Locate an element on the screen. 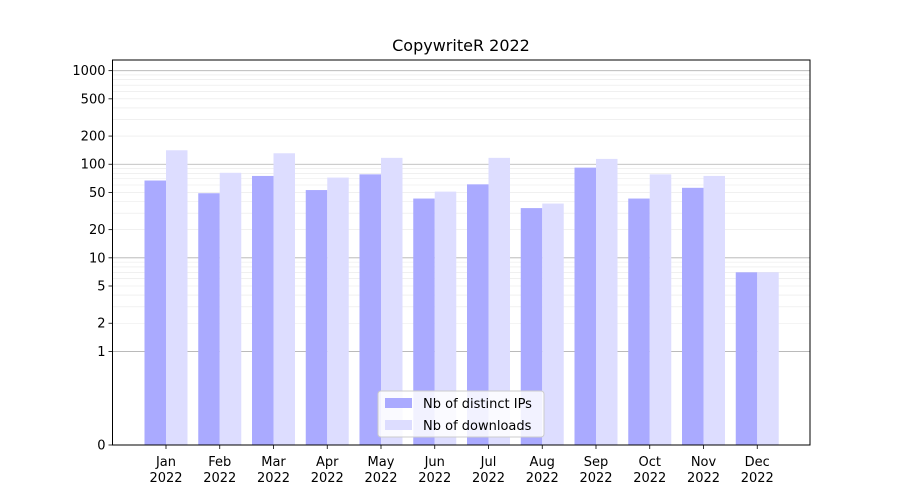 This screenshot has width=900, height=500. y-tick-label: 10 is located at coordinates (97, 258).